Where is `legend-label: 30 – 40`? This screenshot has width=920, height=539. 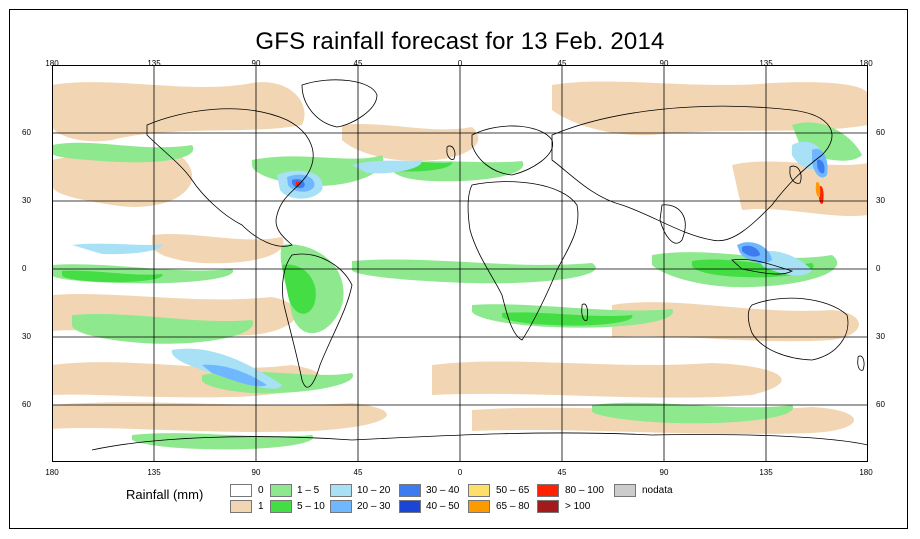
legend-label: 30 – 40 is located at coordinates (443, 490).